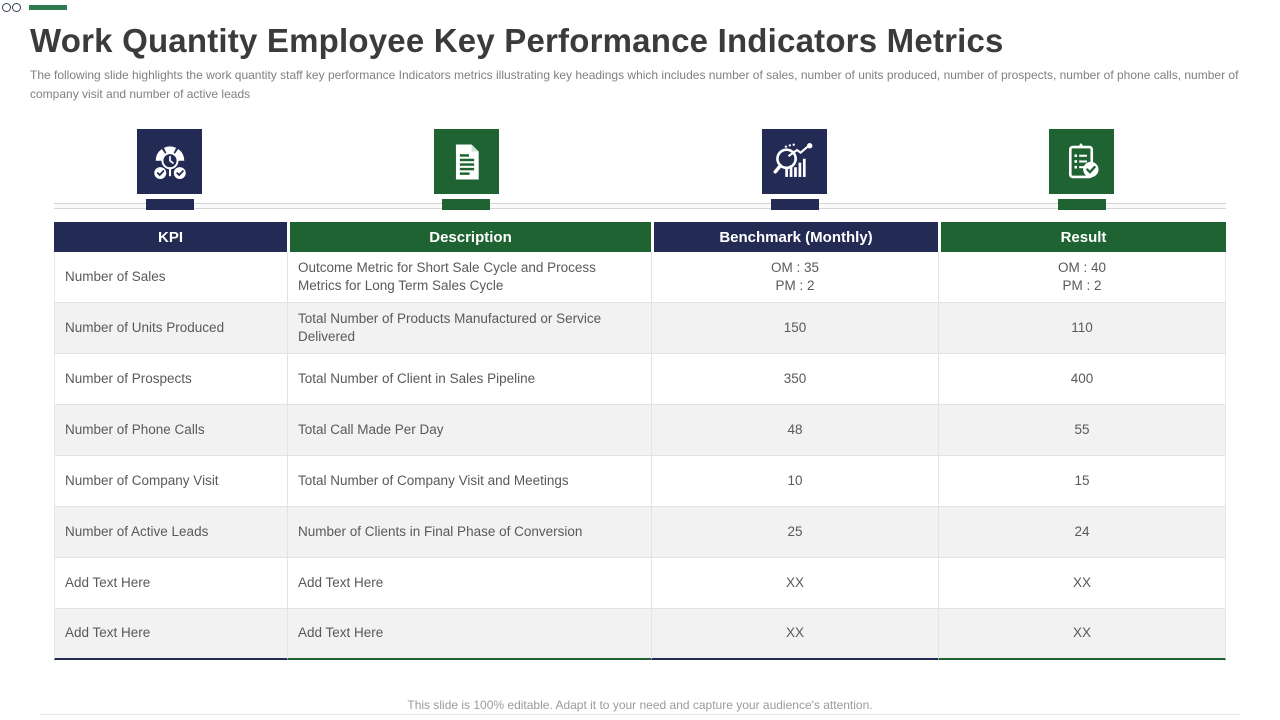 Image resolution: width=1280 pixels, height=720 pixels. I want to click on result-cell: 24, so click(1082, 532).